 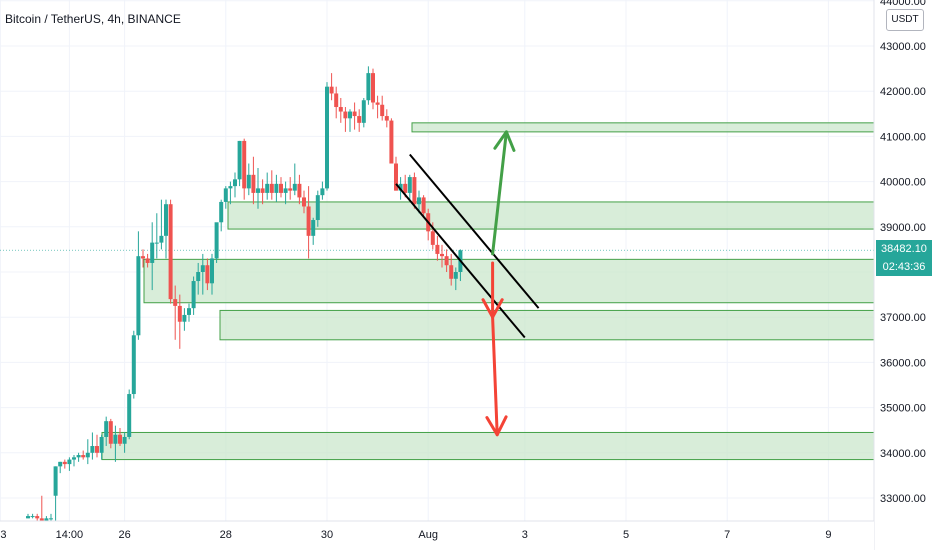 I want to click on price-tick-label: 33000.00, so click(x=903, y=499).